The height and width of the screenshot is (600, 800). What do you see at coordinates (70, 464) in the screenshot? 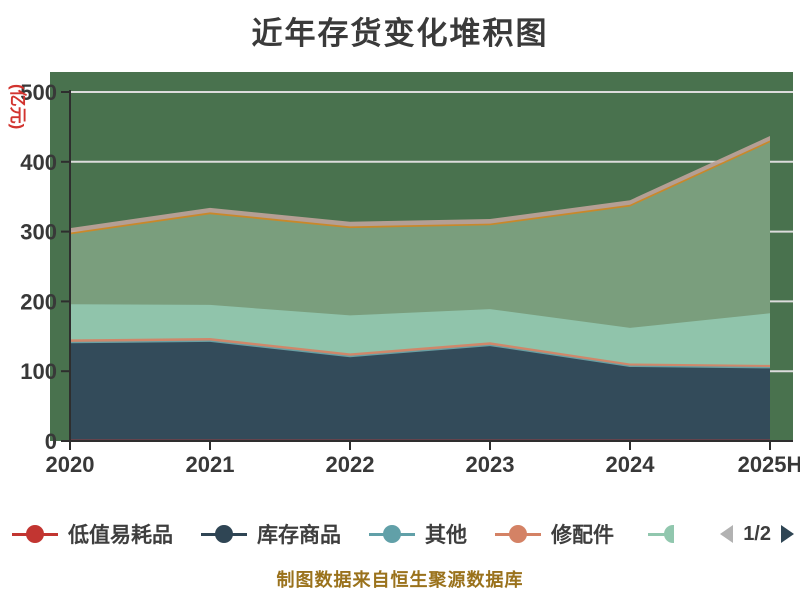
I see `x-tick-label-2020: 2020` at bounding box center [70, 464].